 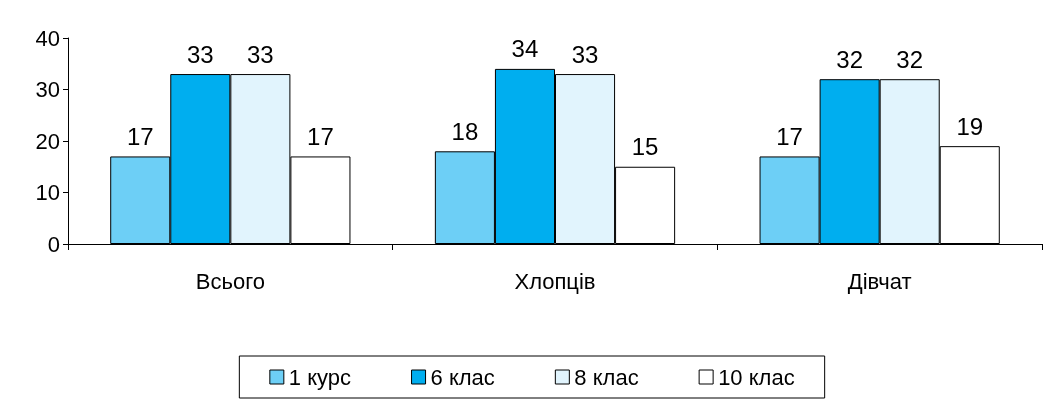 I want to click on x-tick-label: Дівчат, so click(x=879, y=281).